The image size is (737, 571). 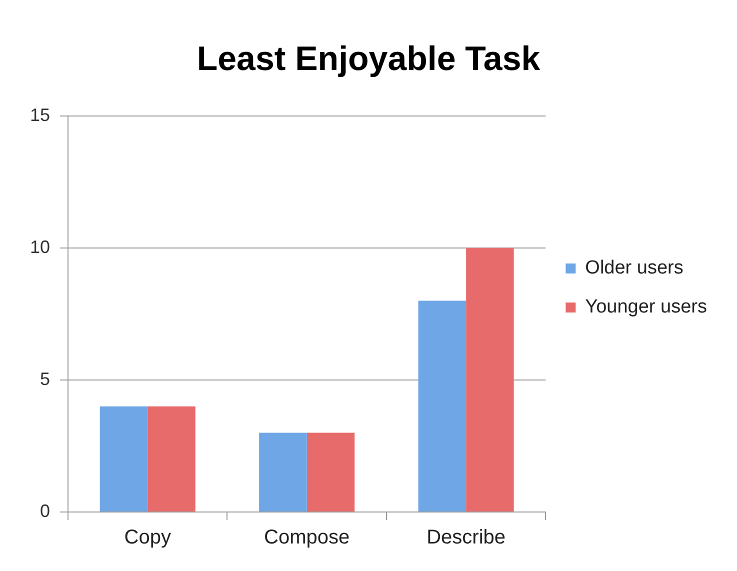 What do you see at coordinates (368, 59) in the screenshot?
I see `chart-title: Least Enjoyable Task` at bounding box center [368, 59].